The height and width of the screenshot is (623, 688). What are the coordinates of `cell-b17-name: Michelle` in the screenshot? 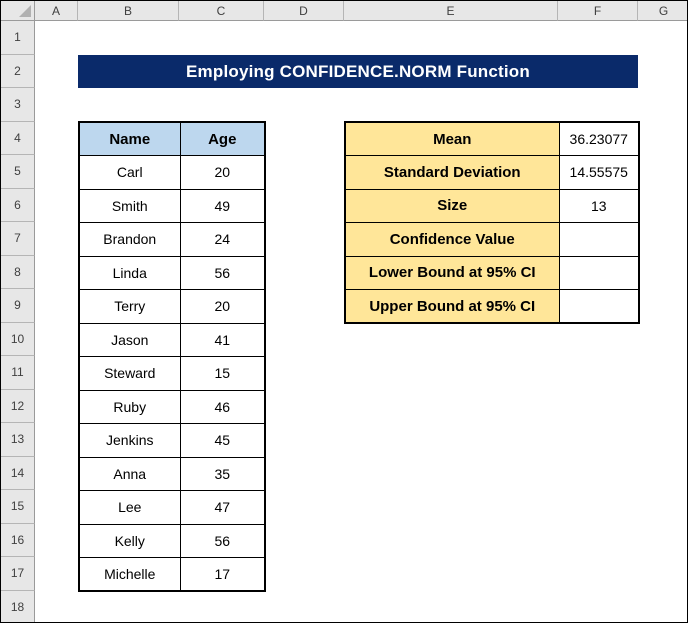 It's located at (129, 574).